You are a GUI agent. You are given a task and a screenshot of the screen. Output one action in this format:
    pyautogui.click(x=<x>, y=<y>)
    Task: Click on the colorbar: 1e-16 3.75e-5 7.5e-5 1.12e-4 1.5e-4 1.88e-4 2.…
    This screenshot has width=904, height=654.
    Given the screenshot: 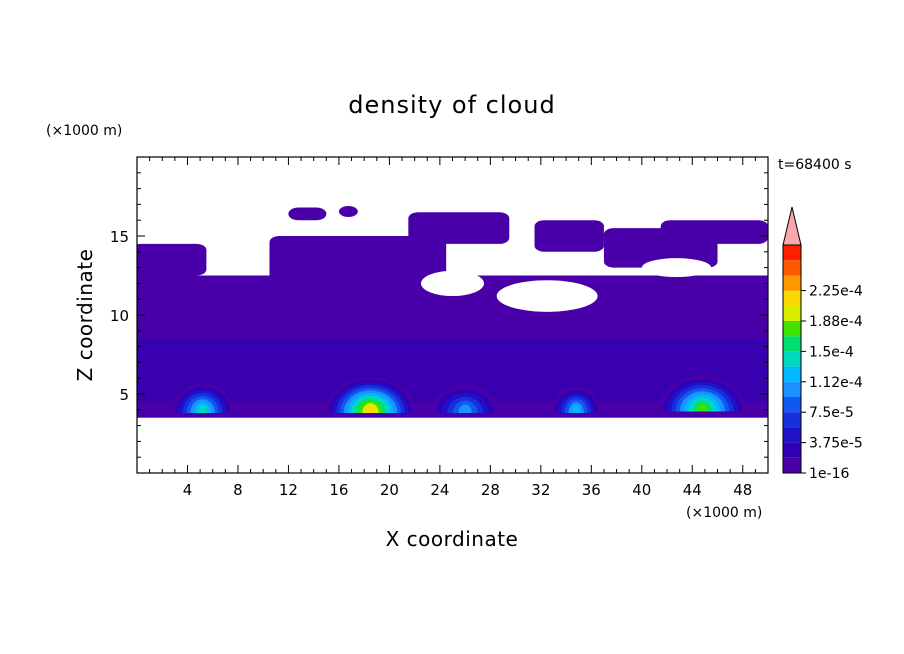 What is the action you would take?
    pyautogui.click(x=822, y=344)
    